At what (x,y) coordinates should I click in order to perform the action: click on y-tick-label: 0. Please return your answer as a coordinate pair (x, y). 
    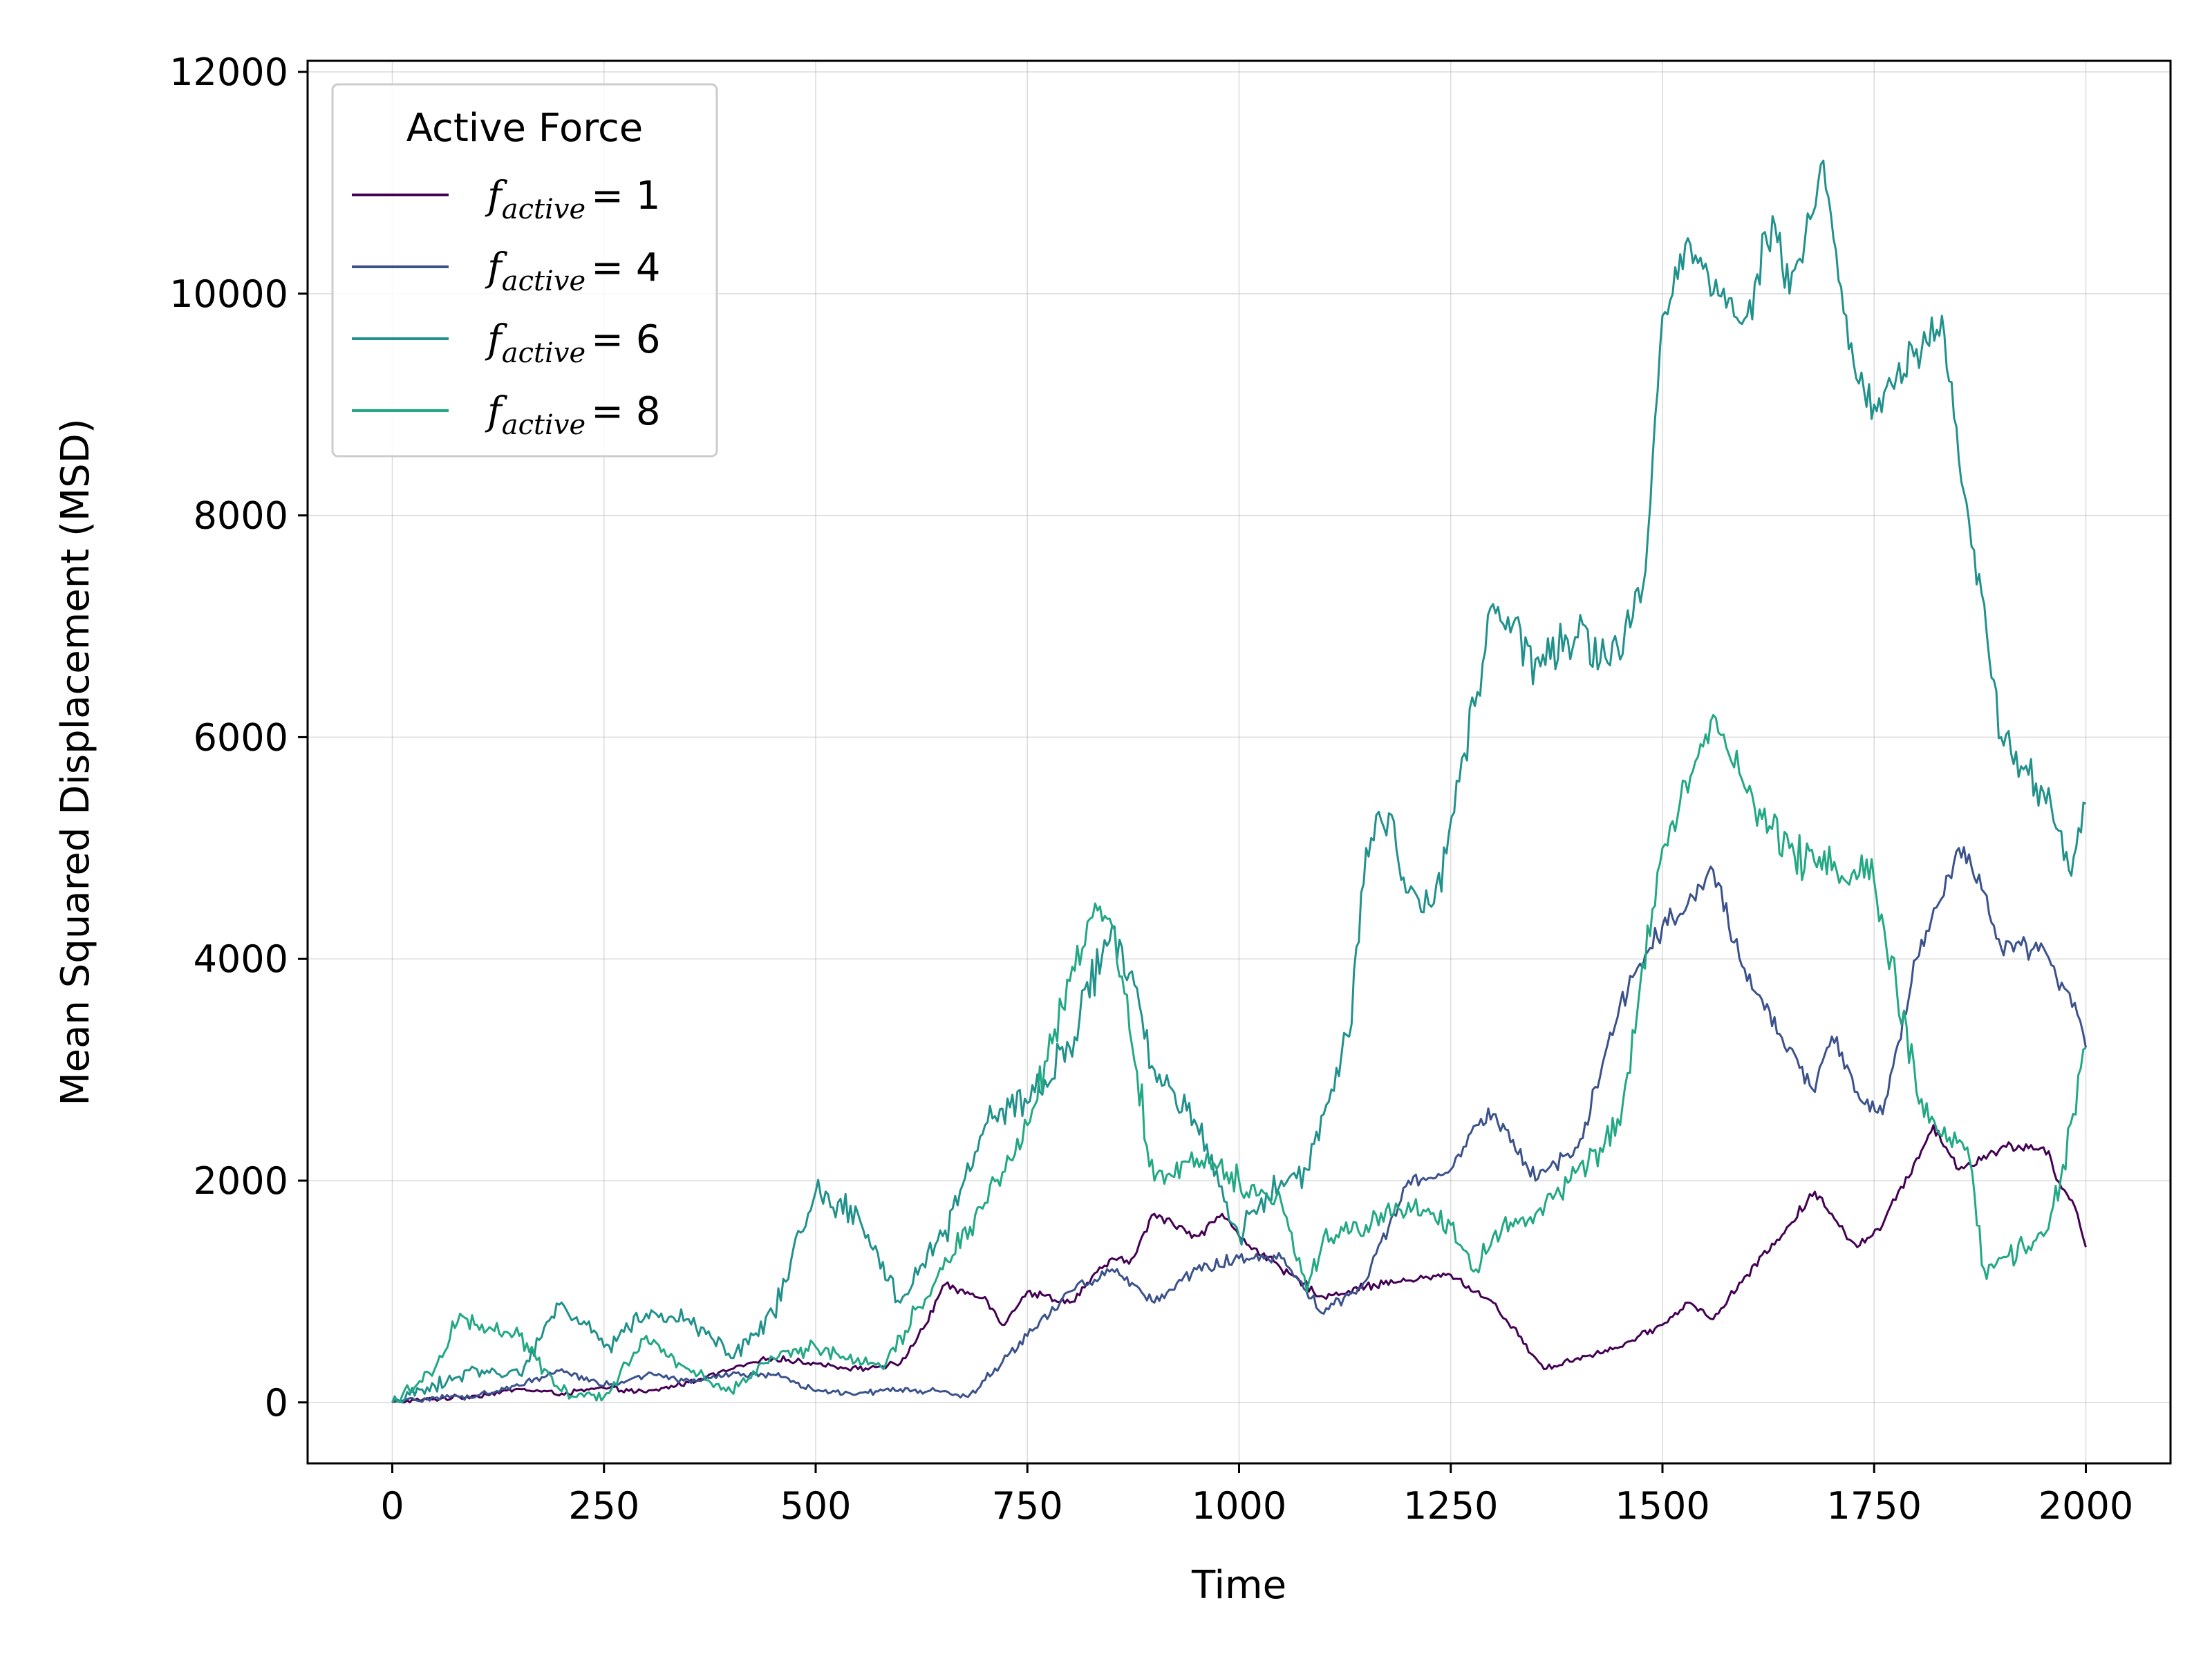
    Looking at the image, I should click on (276, 1403).